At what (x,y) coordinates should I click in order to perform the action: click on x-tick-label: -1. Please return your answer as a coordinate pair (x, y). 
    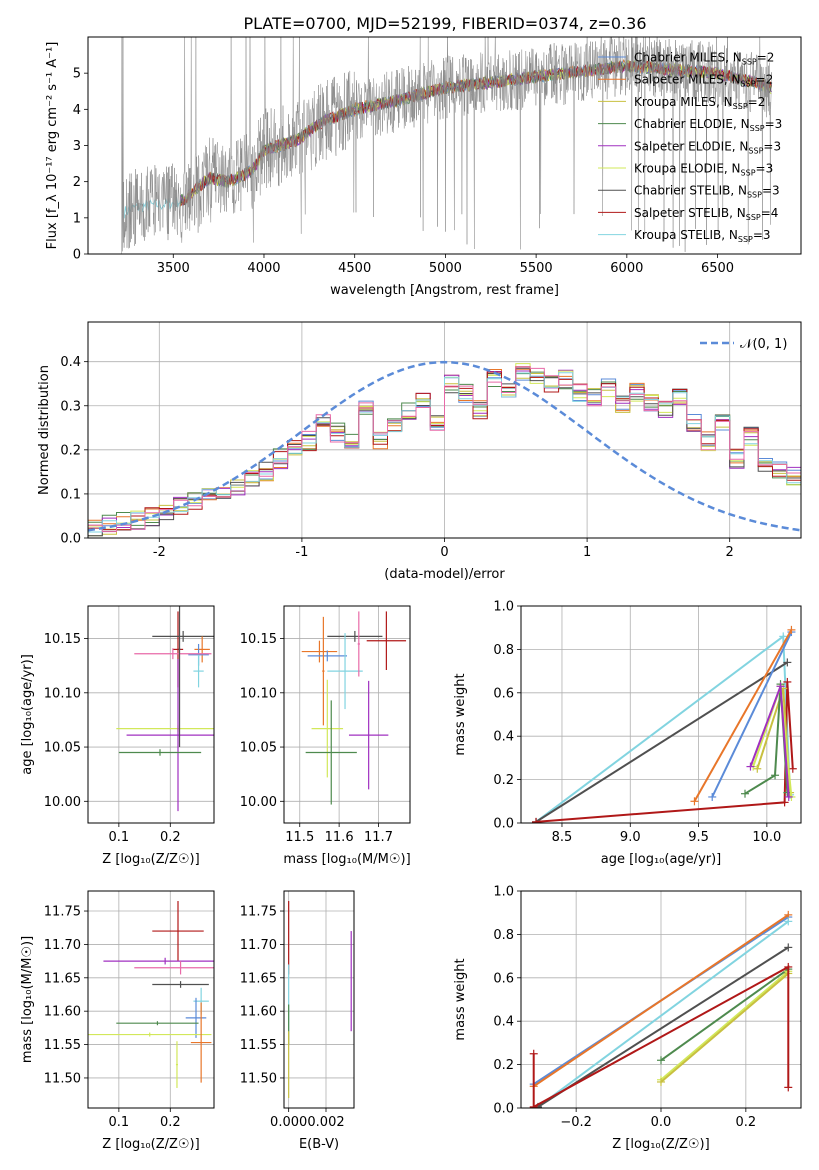
    Looking at the image, I should click on (301, 552).